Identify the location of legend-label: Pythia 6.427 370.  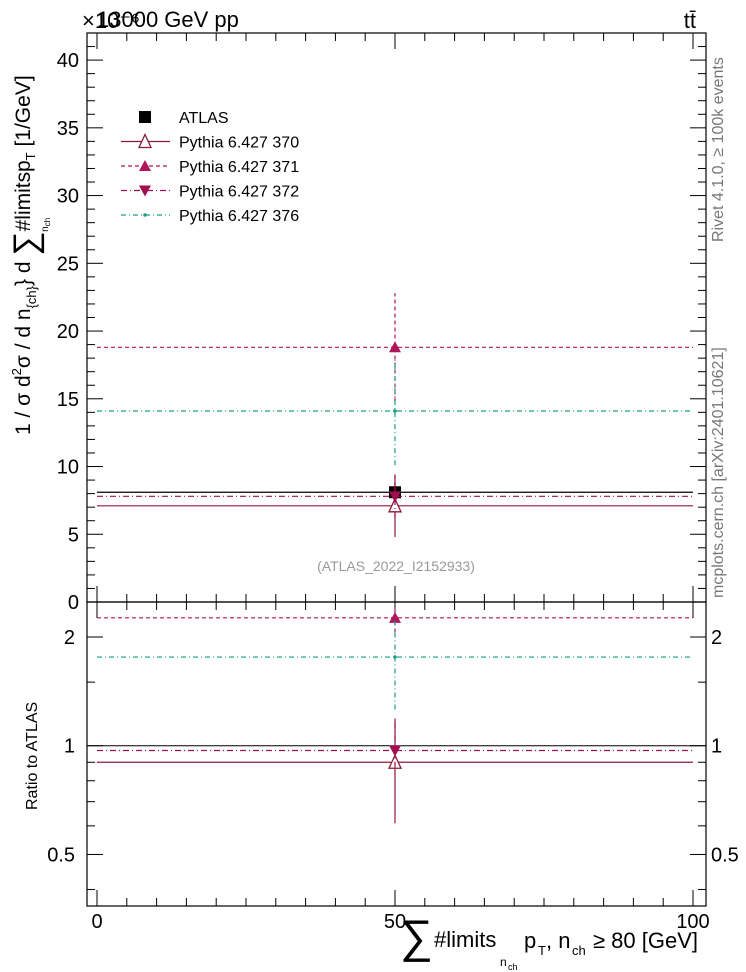
(239, 143).